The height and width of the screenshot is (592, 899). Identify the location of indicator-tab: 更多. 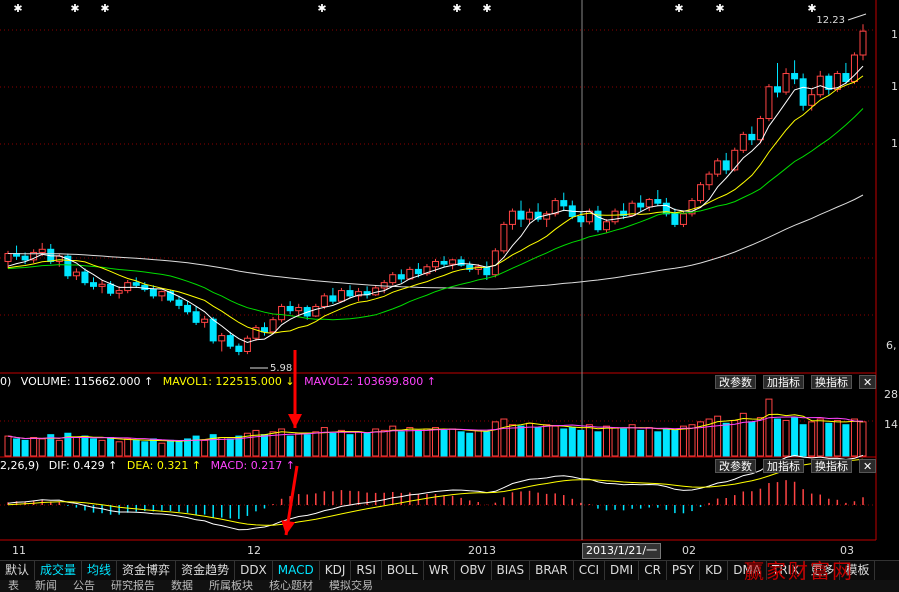
(823, 570).